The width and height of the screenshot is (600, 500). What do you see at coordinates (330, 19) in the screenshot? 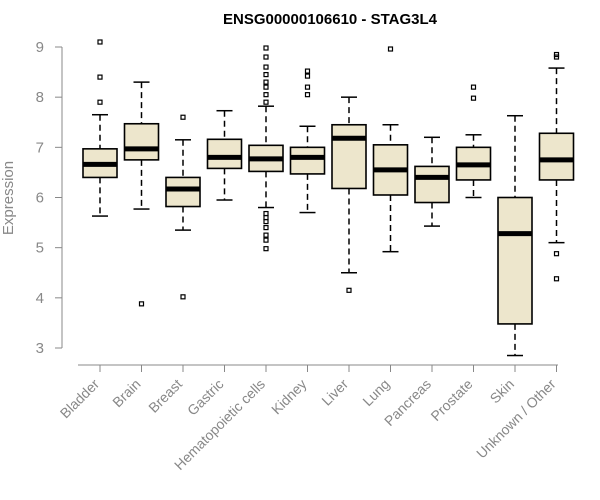
I see `chart-title: ENSG00000106610 - STAG3L4` at bounding box center [330, 19].